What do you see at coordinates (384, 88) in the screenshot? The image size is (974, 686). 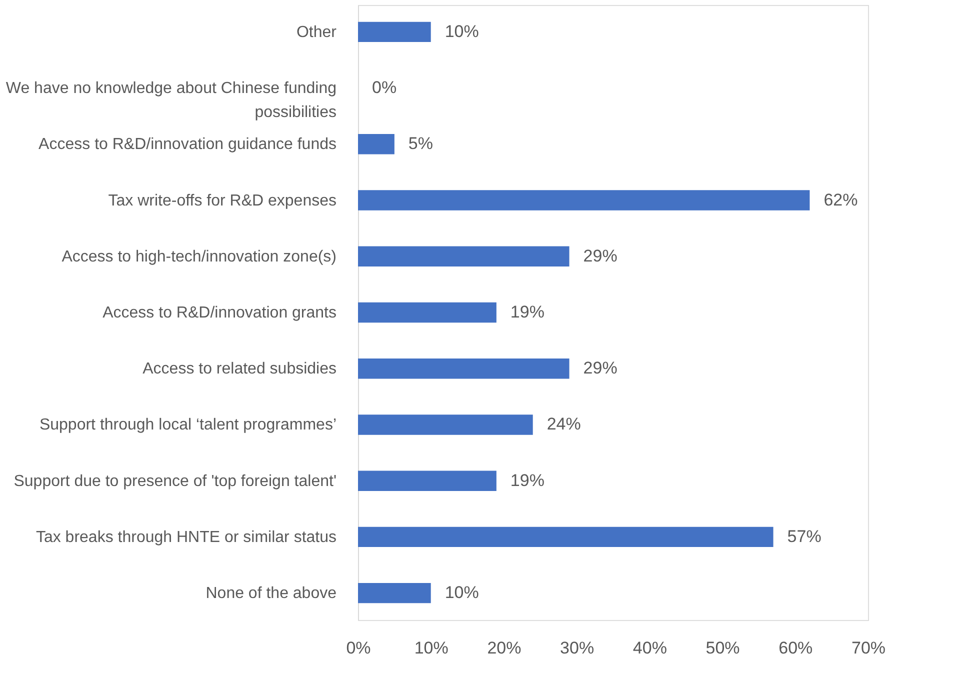 I see `data-label: 0%` at bounding box center [384, 88].